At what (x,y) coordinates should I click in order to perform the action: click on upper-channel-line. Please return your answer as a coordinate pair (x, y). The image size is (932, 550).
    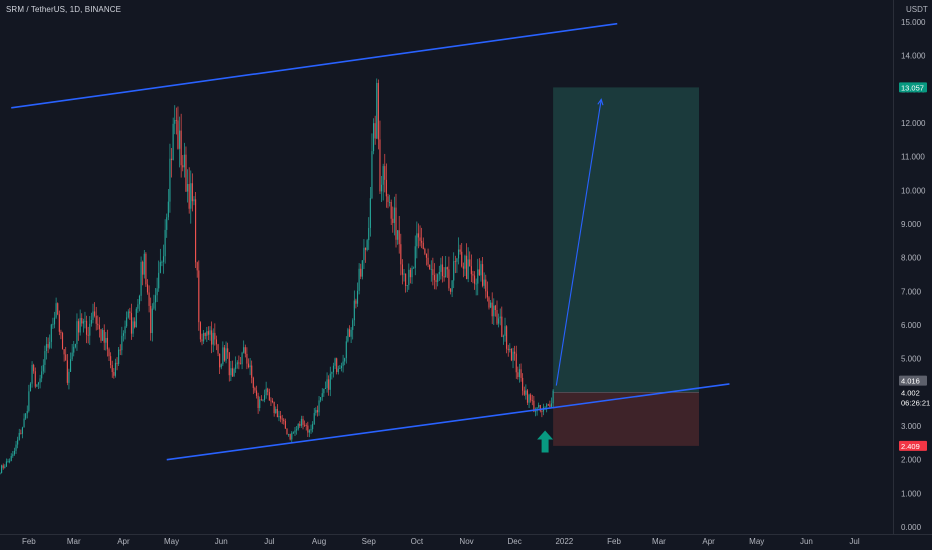
    Looking at the image, I should click on (314, 65).